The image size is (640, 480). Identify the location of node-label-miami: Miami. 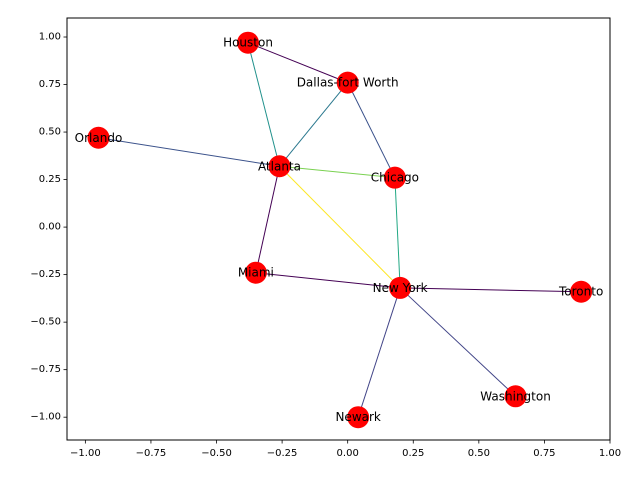
(256, 273).